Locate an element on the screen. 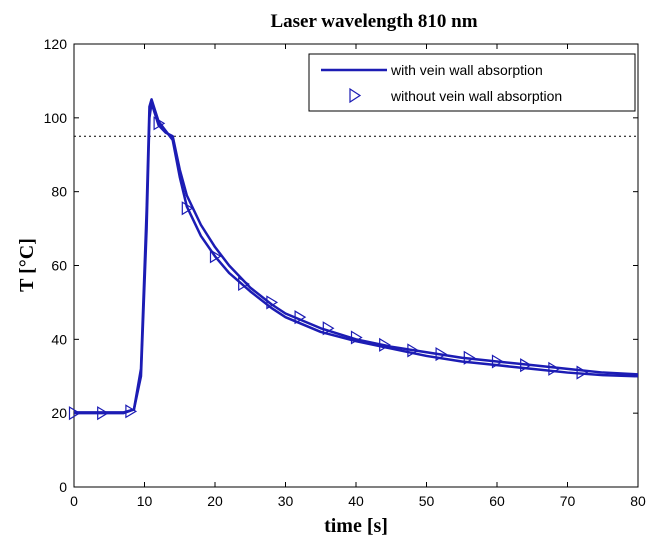 The image size is (660, 540). y-tick-label: 40 is located at coordinates (59, 339).